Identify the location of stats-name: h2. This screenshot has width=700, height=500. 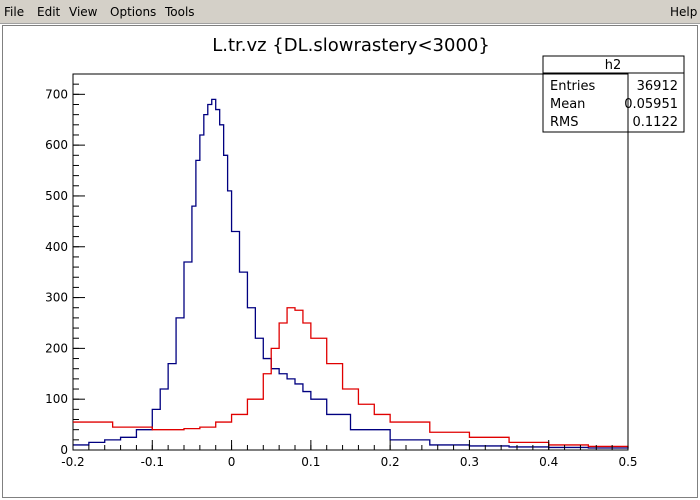
(613, 65).